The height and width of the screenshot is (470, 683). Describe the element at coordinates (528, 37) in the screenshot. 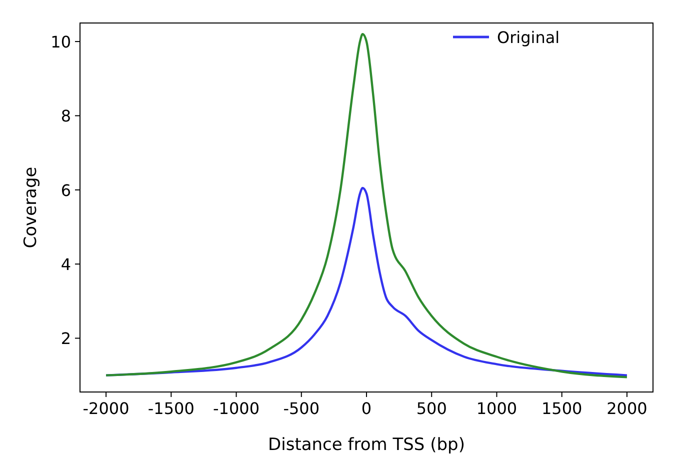

I see `legend-label: Original` at that location.